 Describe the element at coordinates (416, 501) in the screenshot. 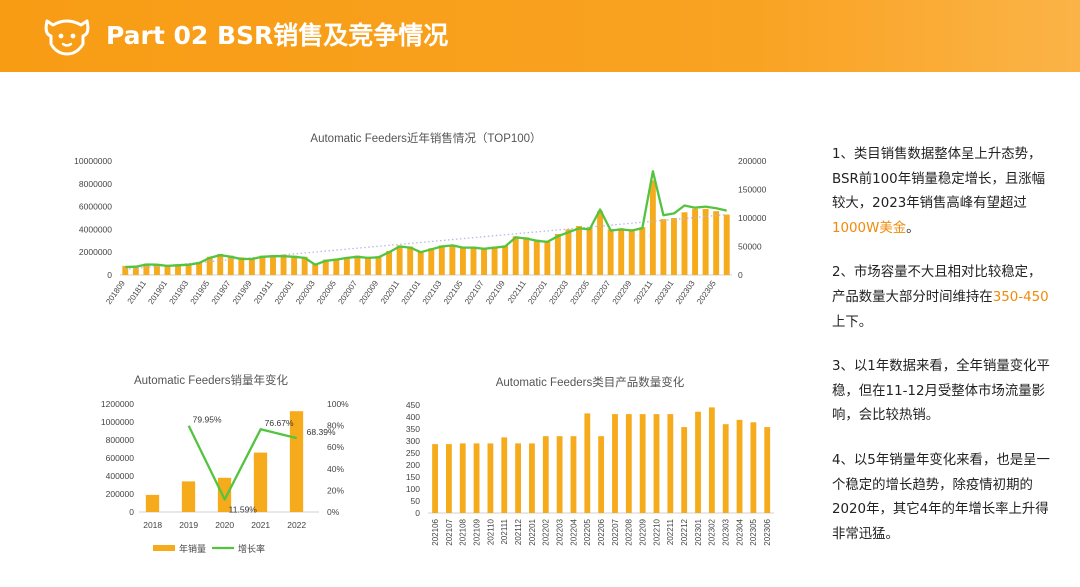

I see `y-tick-label: 50` at that location.